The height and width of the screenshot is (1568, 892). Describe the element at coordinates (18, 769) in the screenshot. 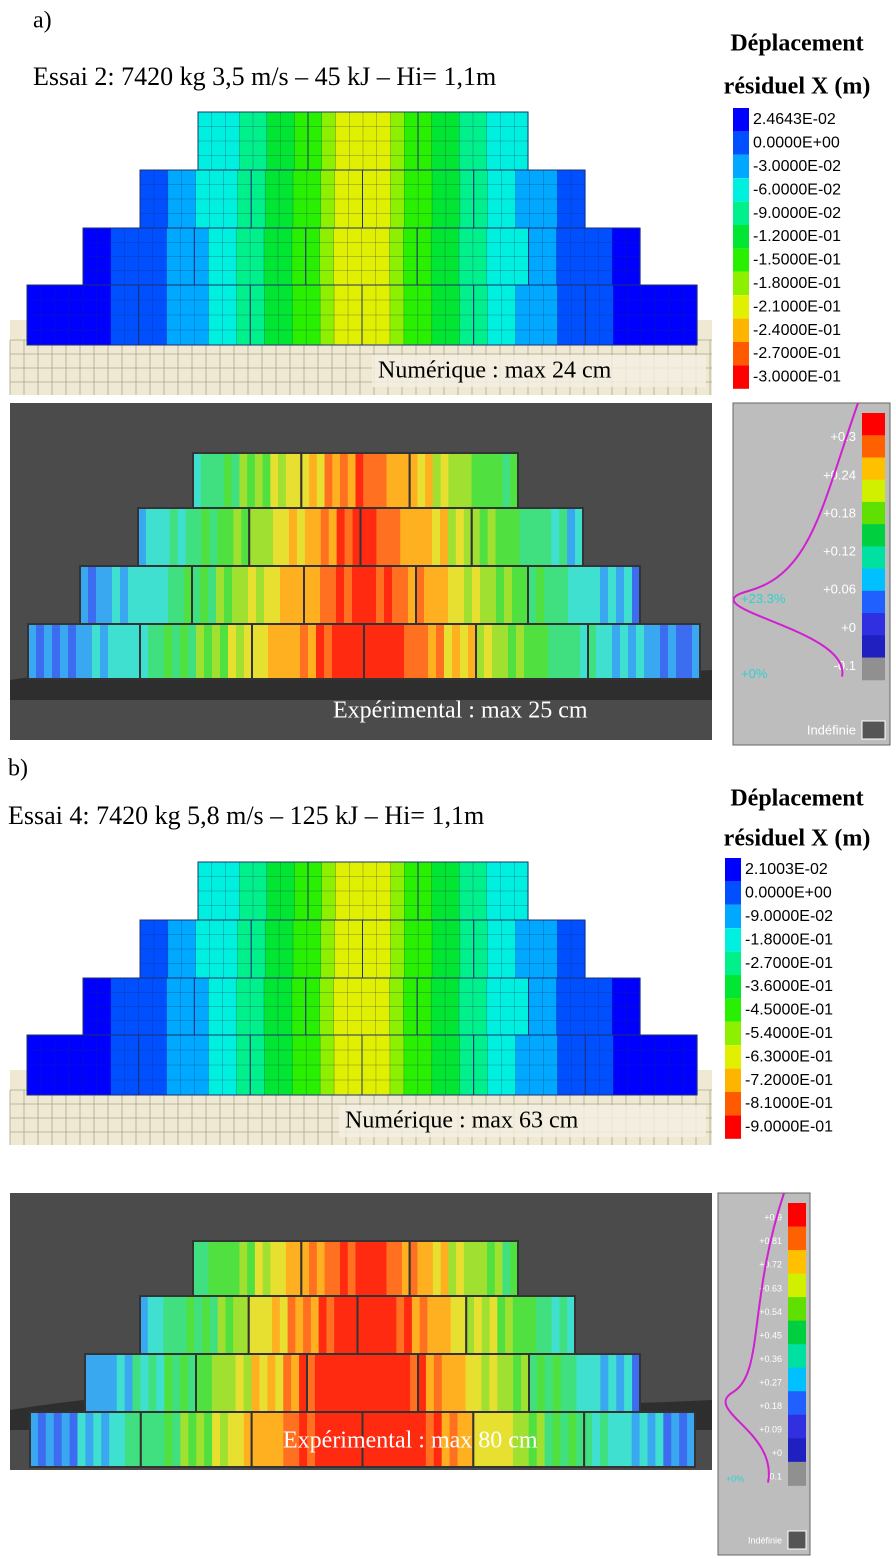

I see `panel-label: b)` at that location.